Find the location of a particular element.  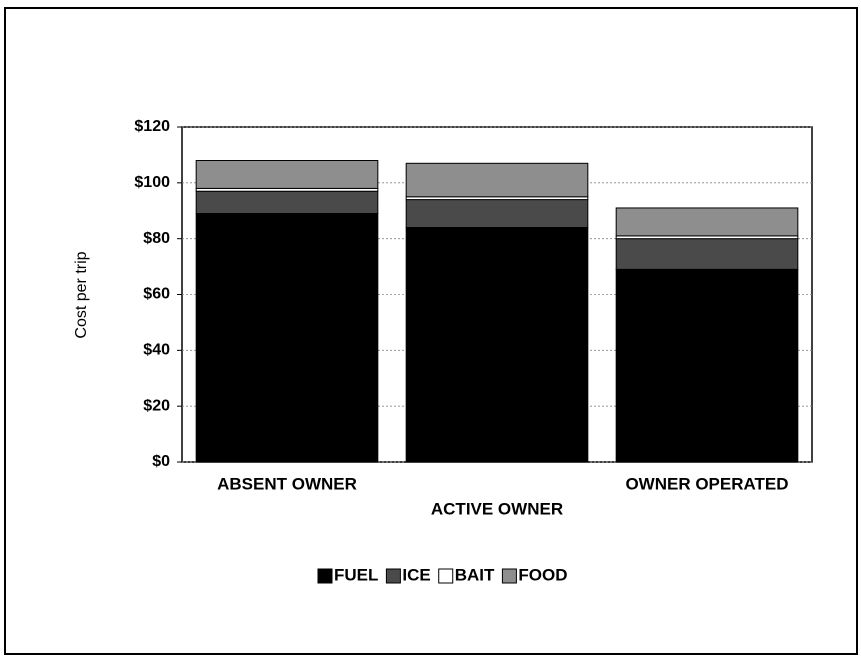

legend-label: FOOD is located at coordinates (542, 574).